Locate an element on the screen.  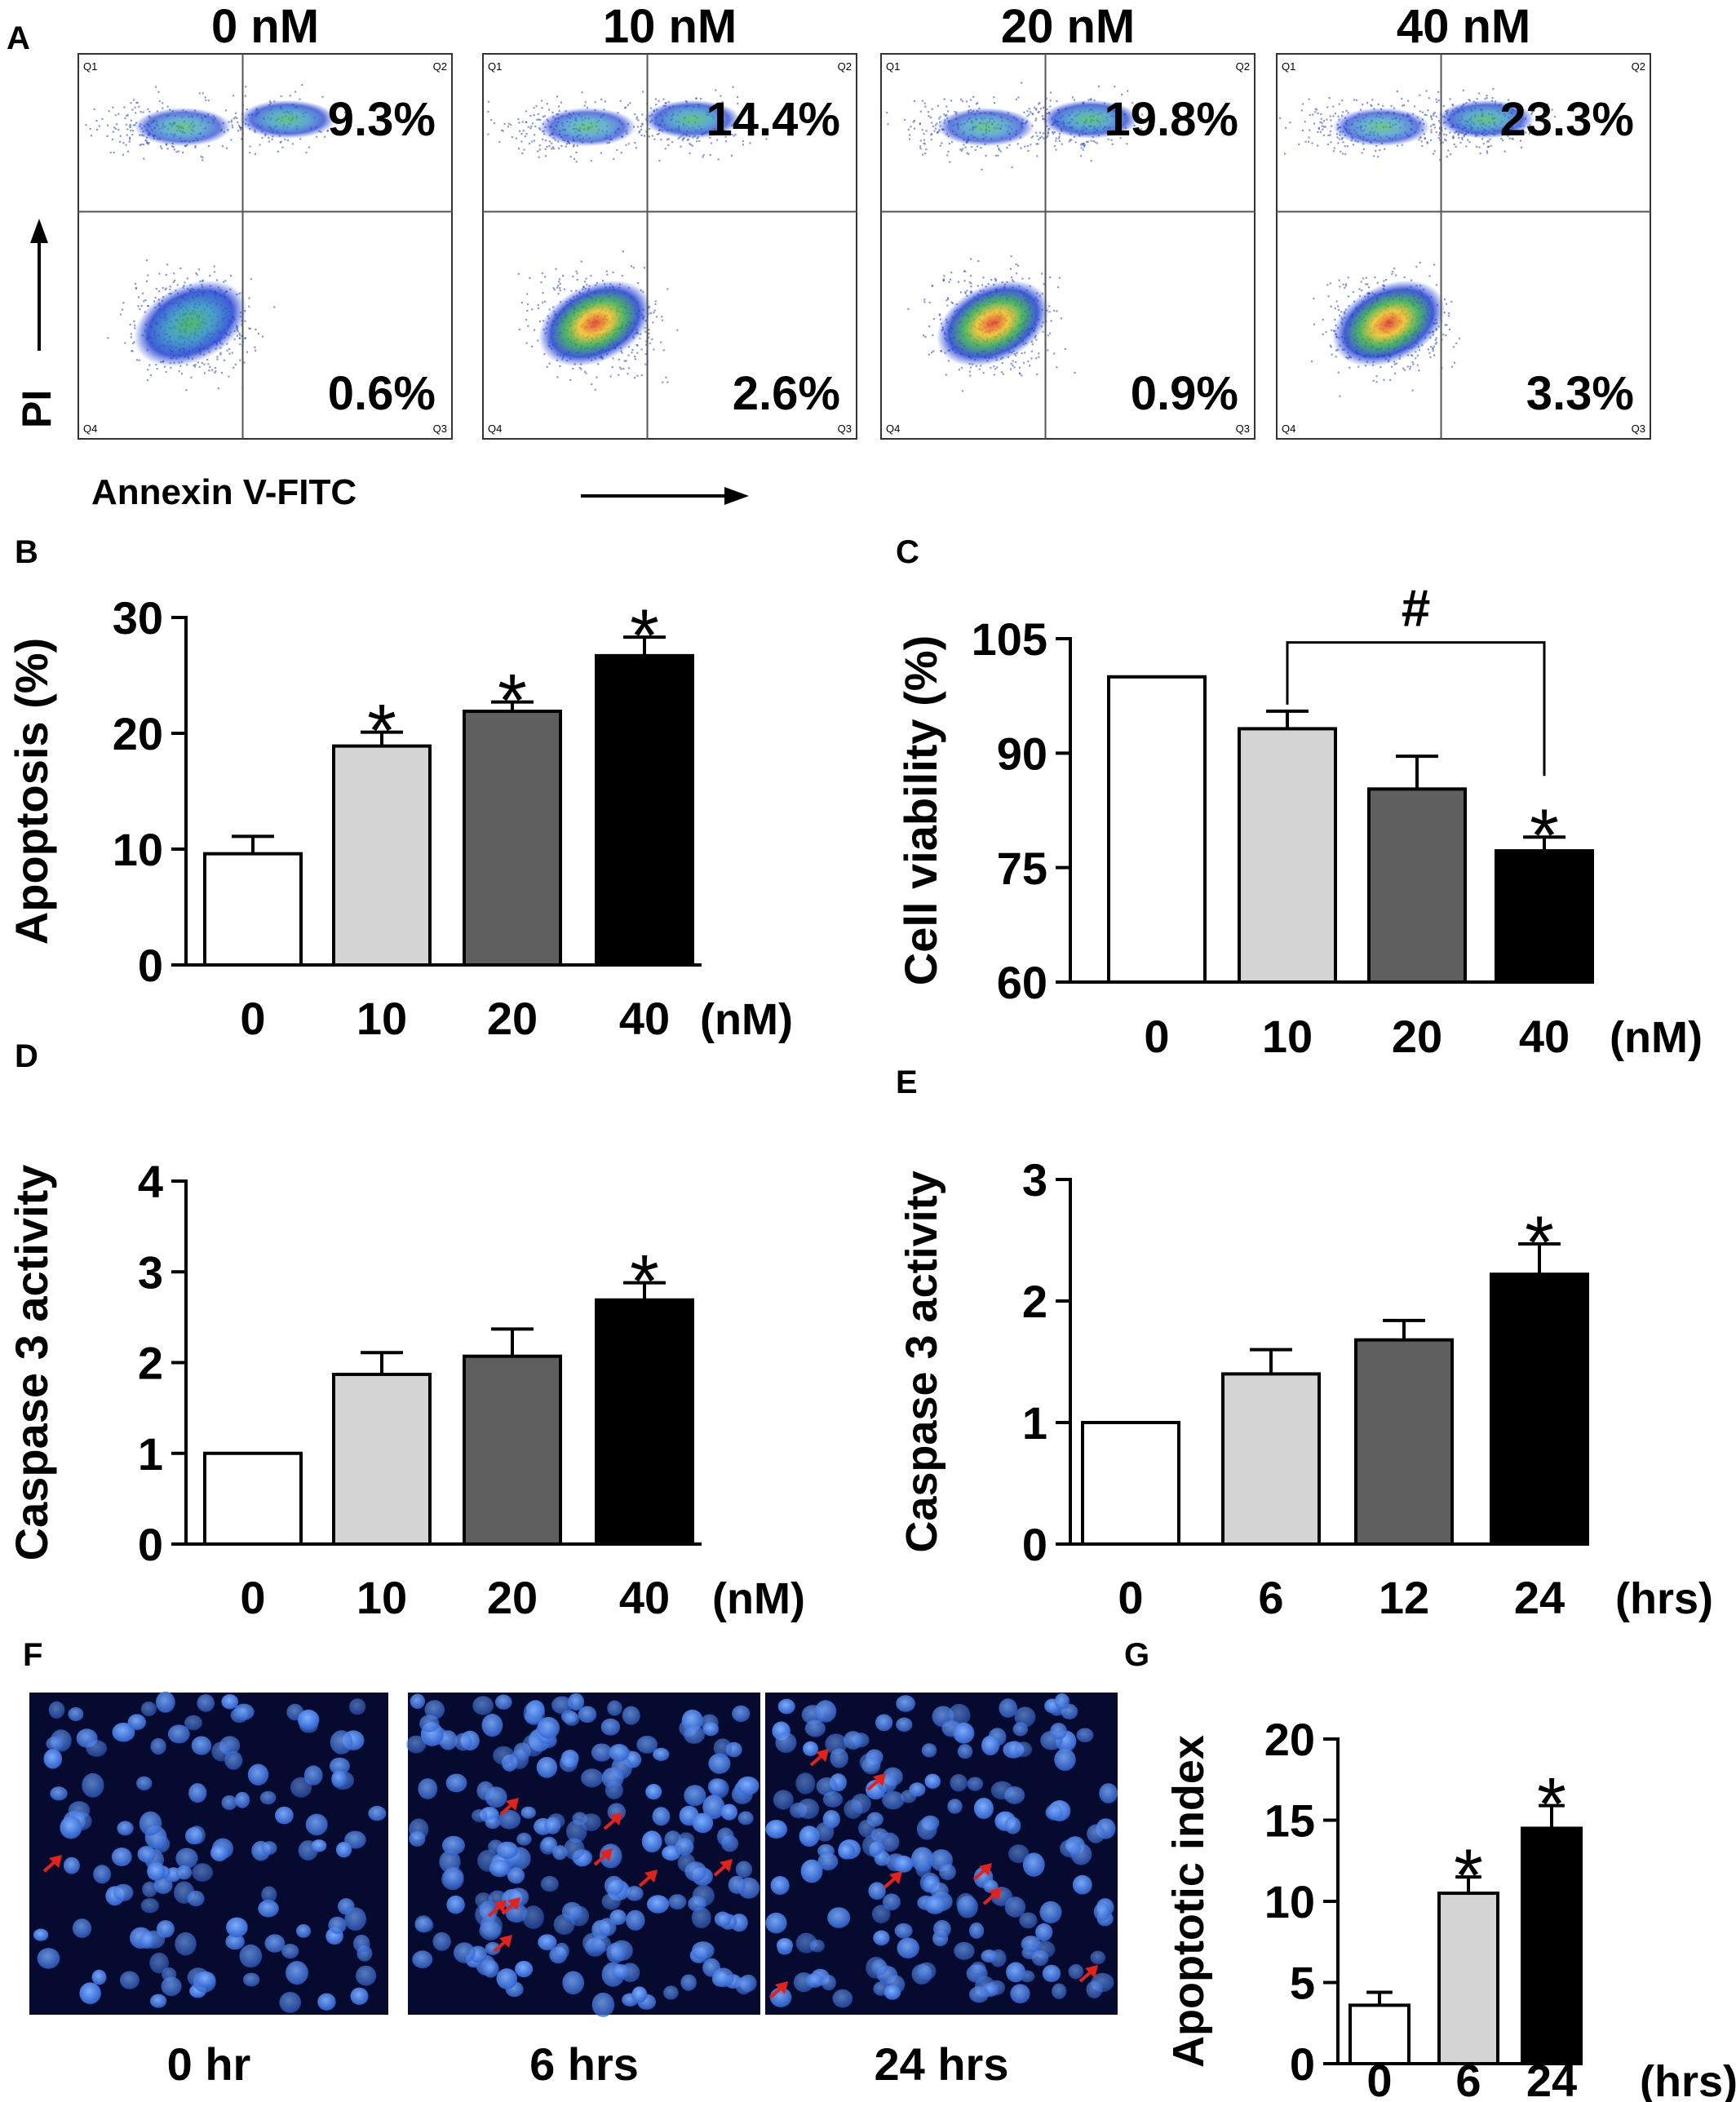
annexin-axis-arrow is located at coordinates (665, 496).